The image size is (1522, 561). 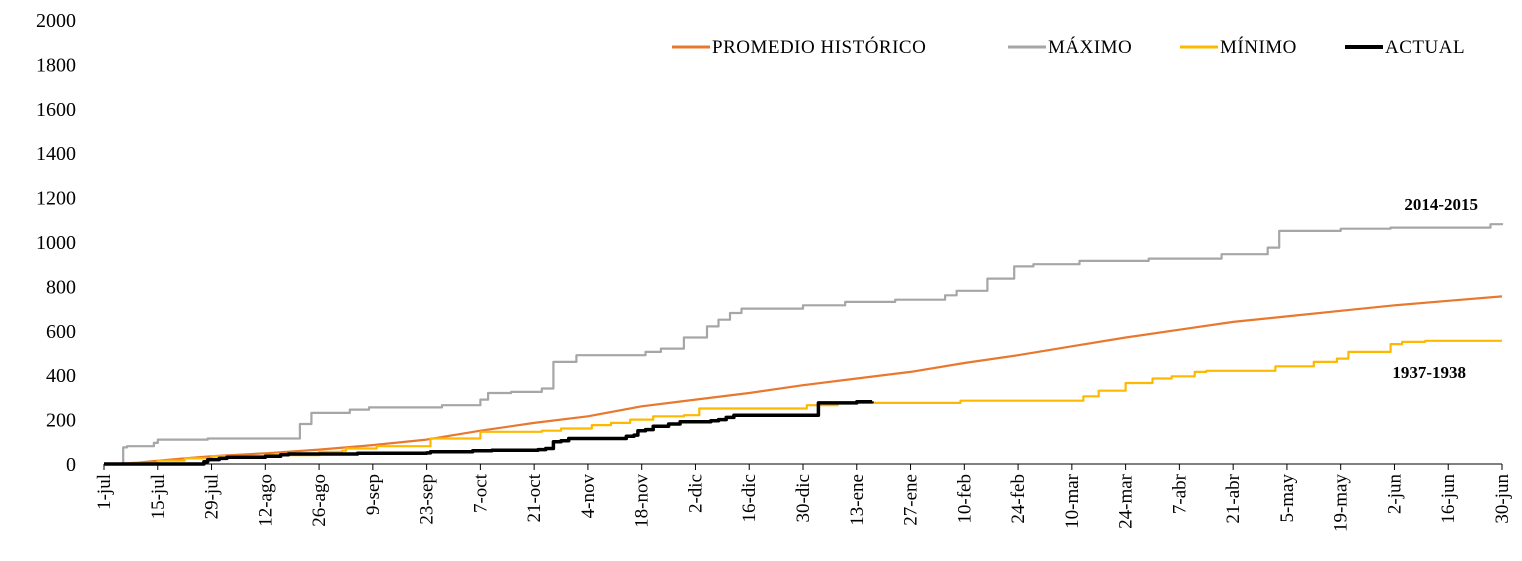 I want to click on x-tick-label: 7-oct, so click(x=480, y=493).